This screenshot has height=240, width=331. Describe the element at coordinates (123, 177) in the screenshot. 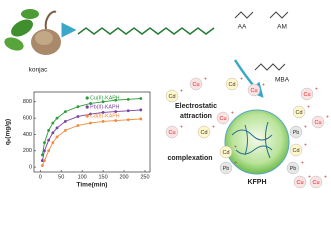

I see `x-tick-label: 200` at that location.